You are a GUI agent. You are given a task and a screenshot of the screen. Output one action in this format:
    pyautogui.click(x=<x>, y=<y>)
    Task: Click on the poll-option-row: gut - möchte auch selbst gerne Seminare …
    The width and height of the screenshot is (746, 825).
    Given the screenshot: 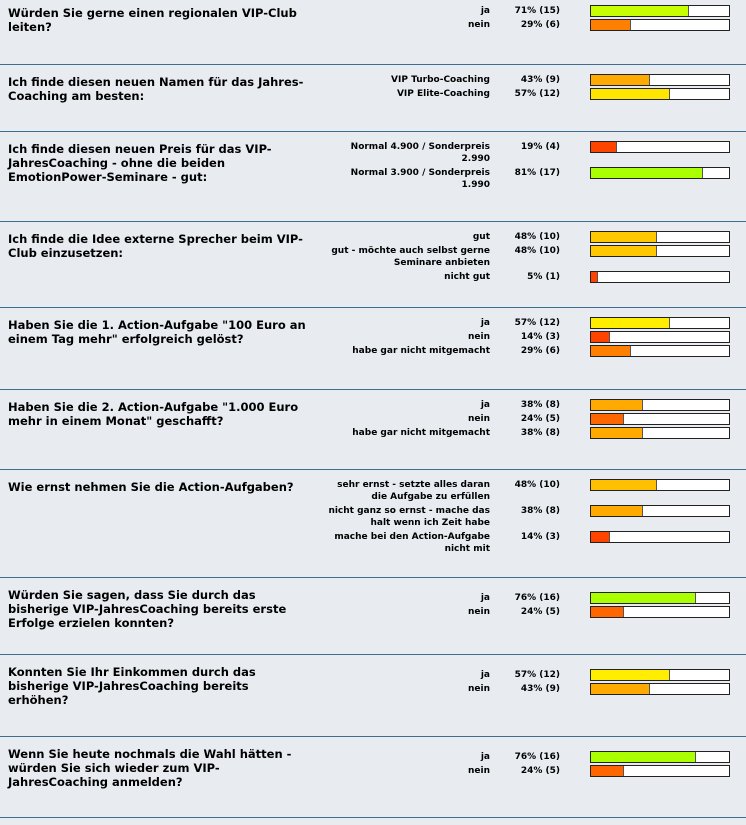 What is the action you would take?
    pyautogui.click(x=530, y=257)
    